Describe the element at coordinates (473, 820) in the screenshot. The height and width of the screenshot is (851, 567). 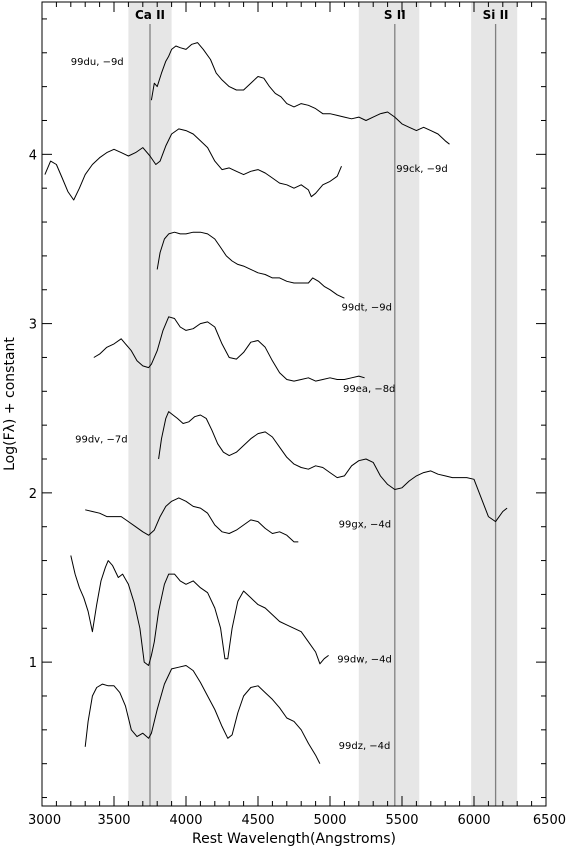
I see `x-tick-label: 6000` at that location.